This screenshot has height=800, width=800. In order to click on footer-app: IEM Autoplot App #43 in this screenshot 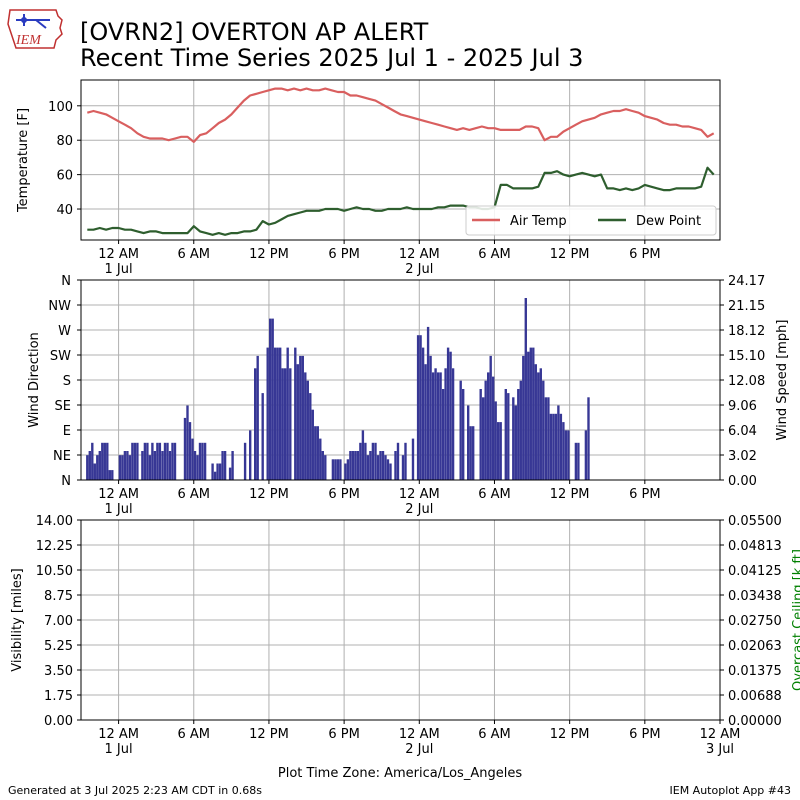, I will do `click(730, 790)`.